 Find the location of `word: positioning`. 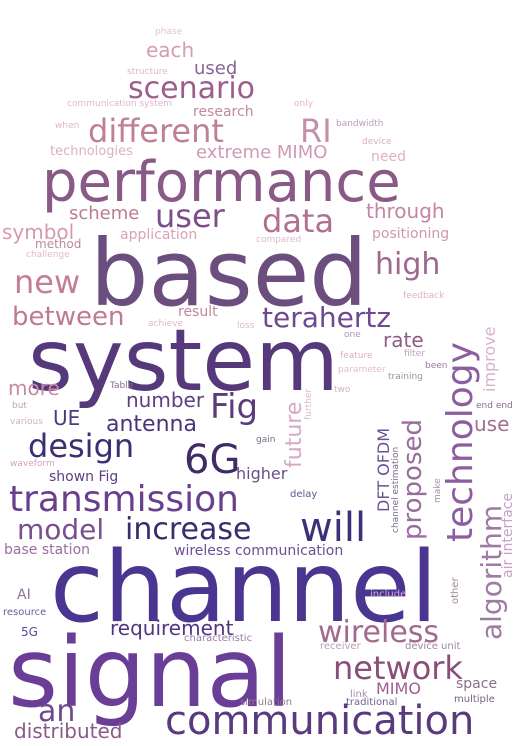

word: positioning is located at coordinates (411, 234).